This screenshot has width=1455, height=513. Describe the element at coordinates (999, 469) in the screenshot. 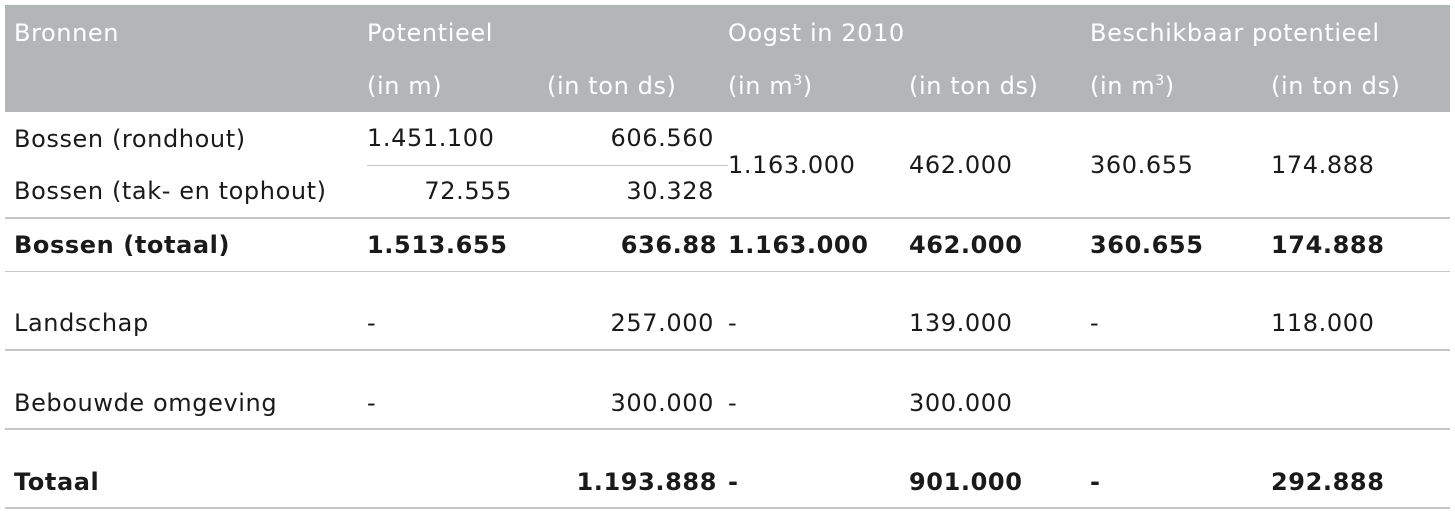

I see `cell-oogst-ton: 901.000` at that location.